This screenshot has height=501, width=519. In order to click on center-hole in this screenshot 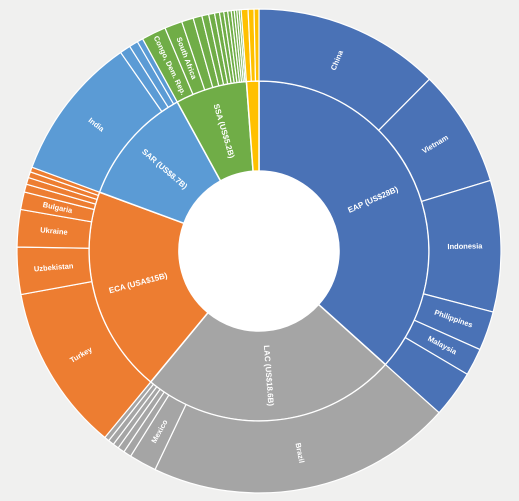, I will do `click(259, 251)`.